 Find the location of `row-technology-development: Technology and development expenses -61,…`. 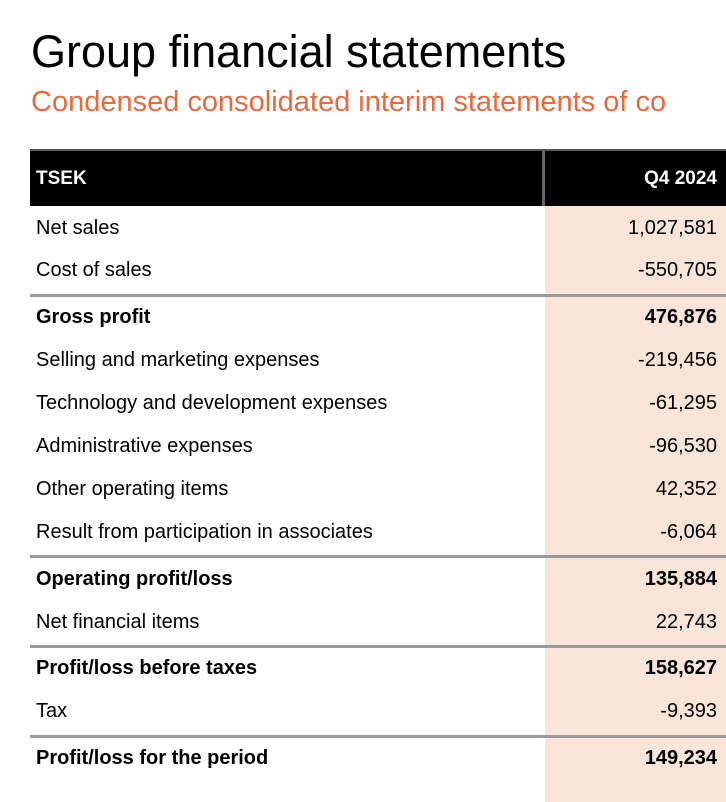

row-technology-development: Technology and development expenses -61,… is located at coordinates (378, 403).